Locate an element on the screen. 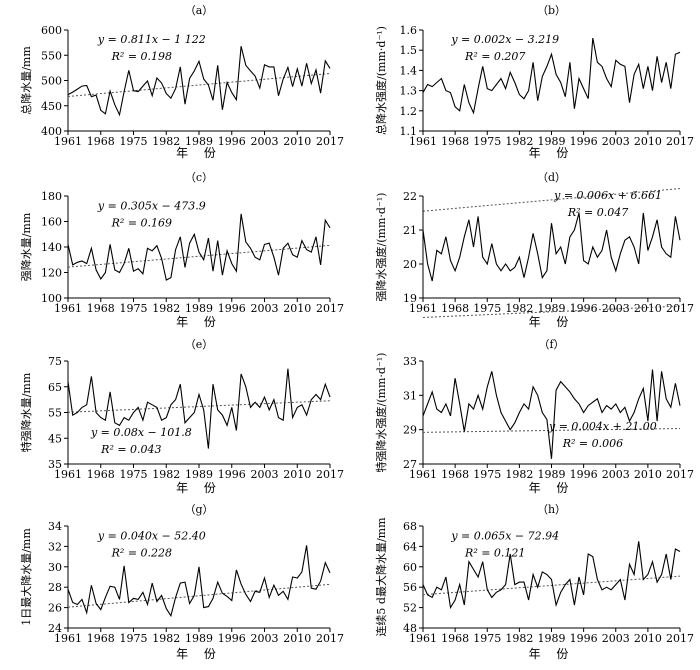  panel-label: （b） is located at coordinates (551, 10).